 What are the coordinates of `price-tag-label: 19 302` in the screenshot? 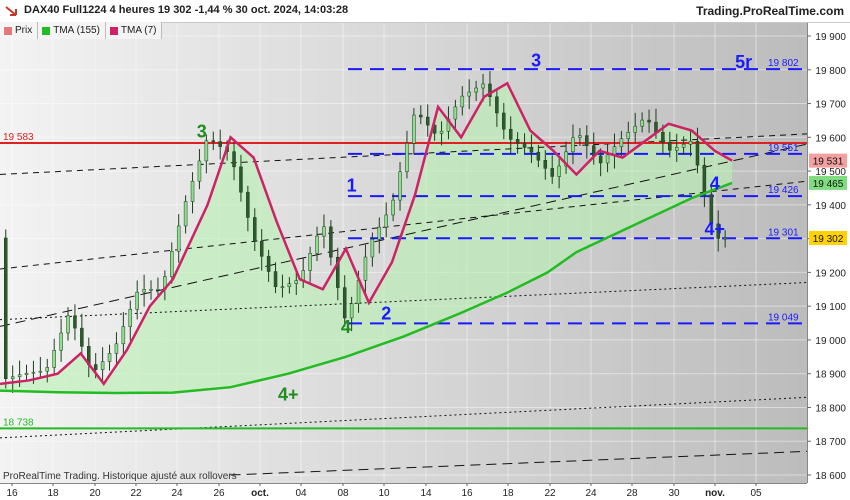 It's located at (828, 239).